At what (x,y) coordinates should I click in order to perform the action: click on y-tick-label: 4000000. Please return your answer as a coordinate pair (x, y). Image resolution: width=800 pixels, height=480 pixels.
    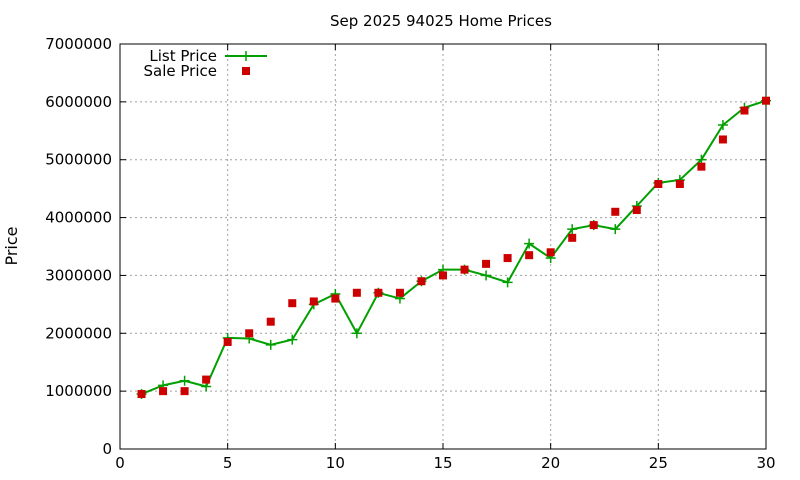
    Looking at the image, I should click on (78, 218).